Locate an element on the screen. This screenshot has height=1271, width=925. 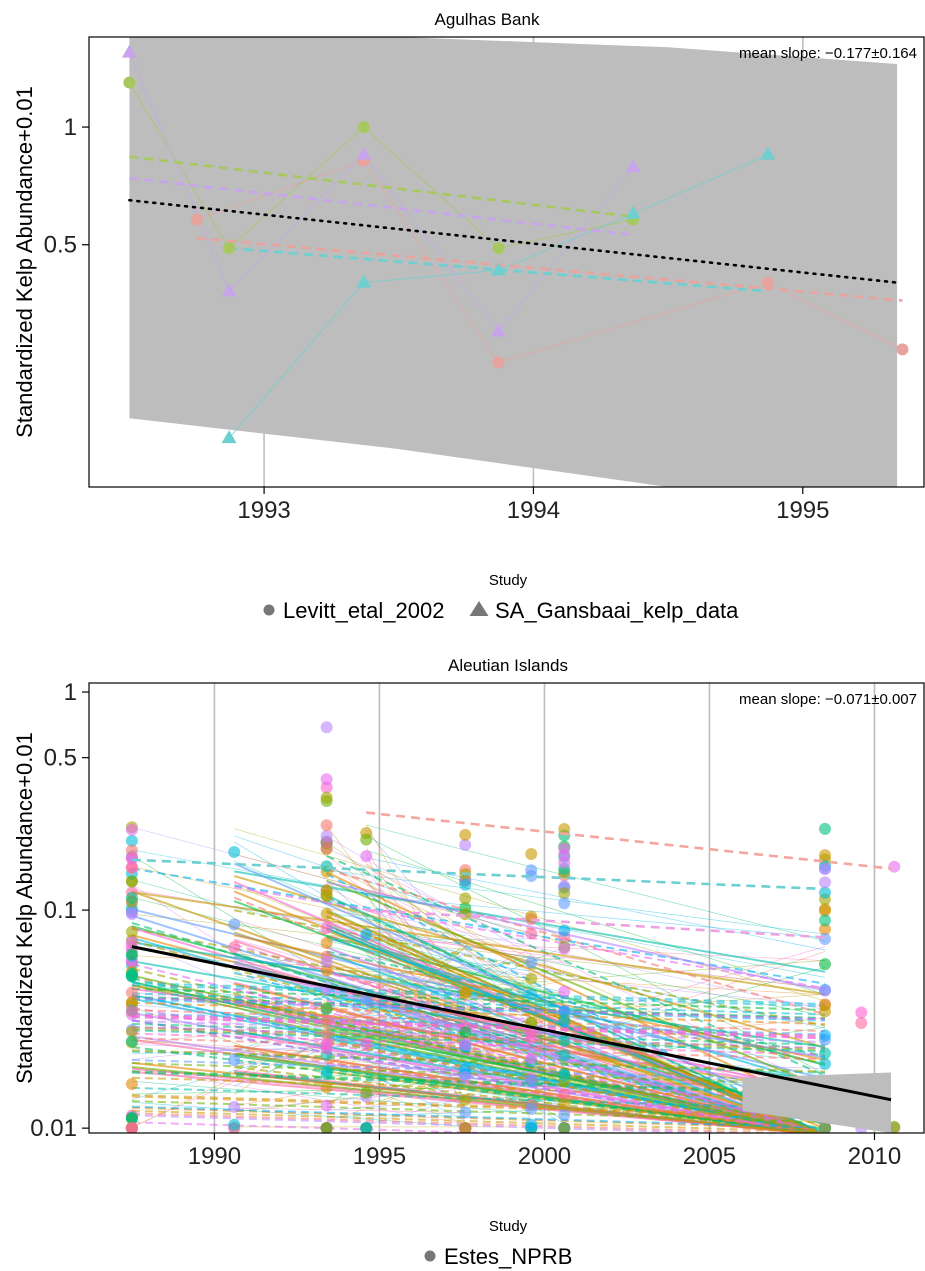
confidence-band-area is located at coordinates (816, 1102).